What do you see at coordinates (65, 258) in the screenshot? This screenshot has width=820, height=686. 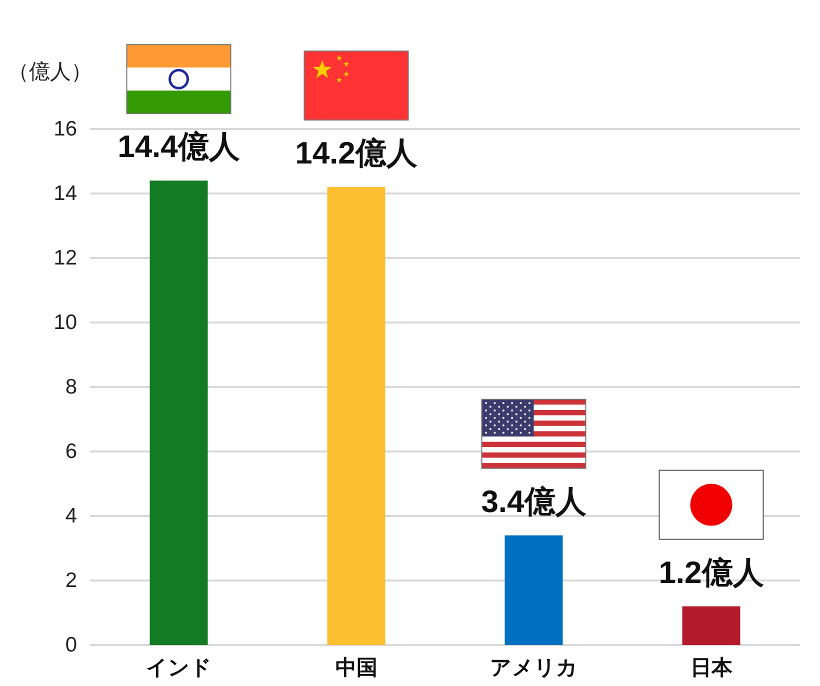 I see `y-tick-label: 12` at bounding box center [65, 258].